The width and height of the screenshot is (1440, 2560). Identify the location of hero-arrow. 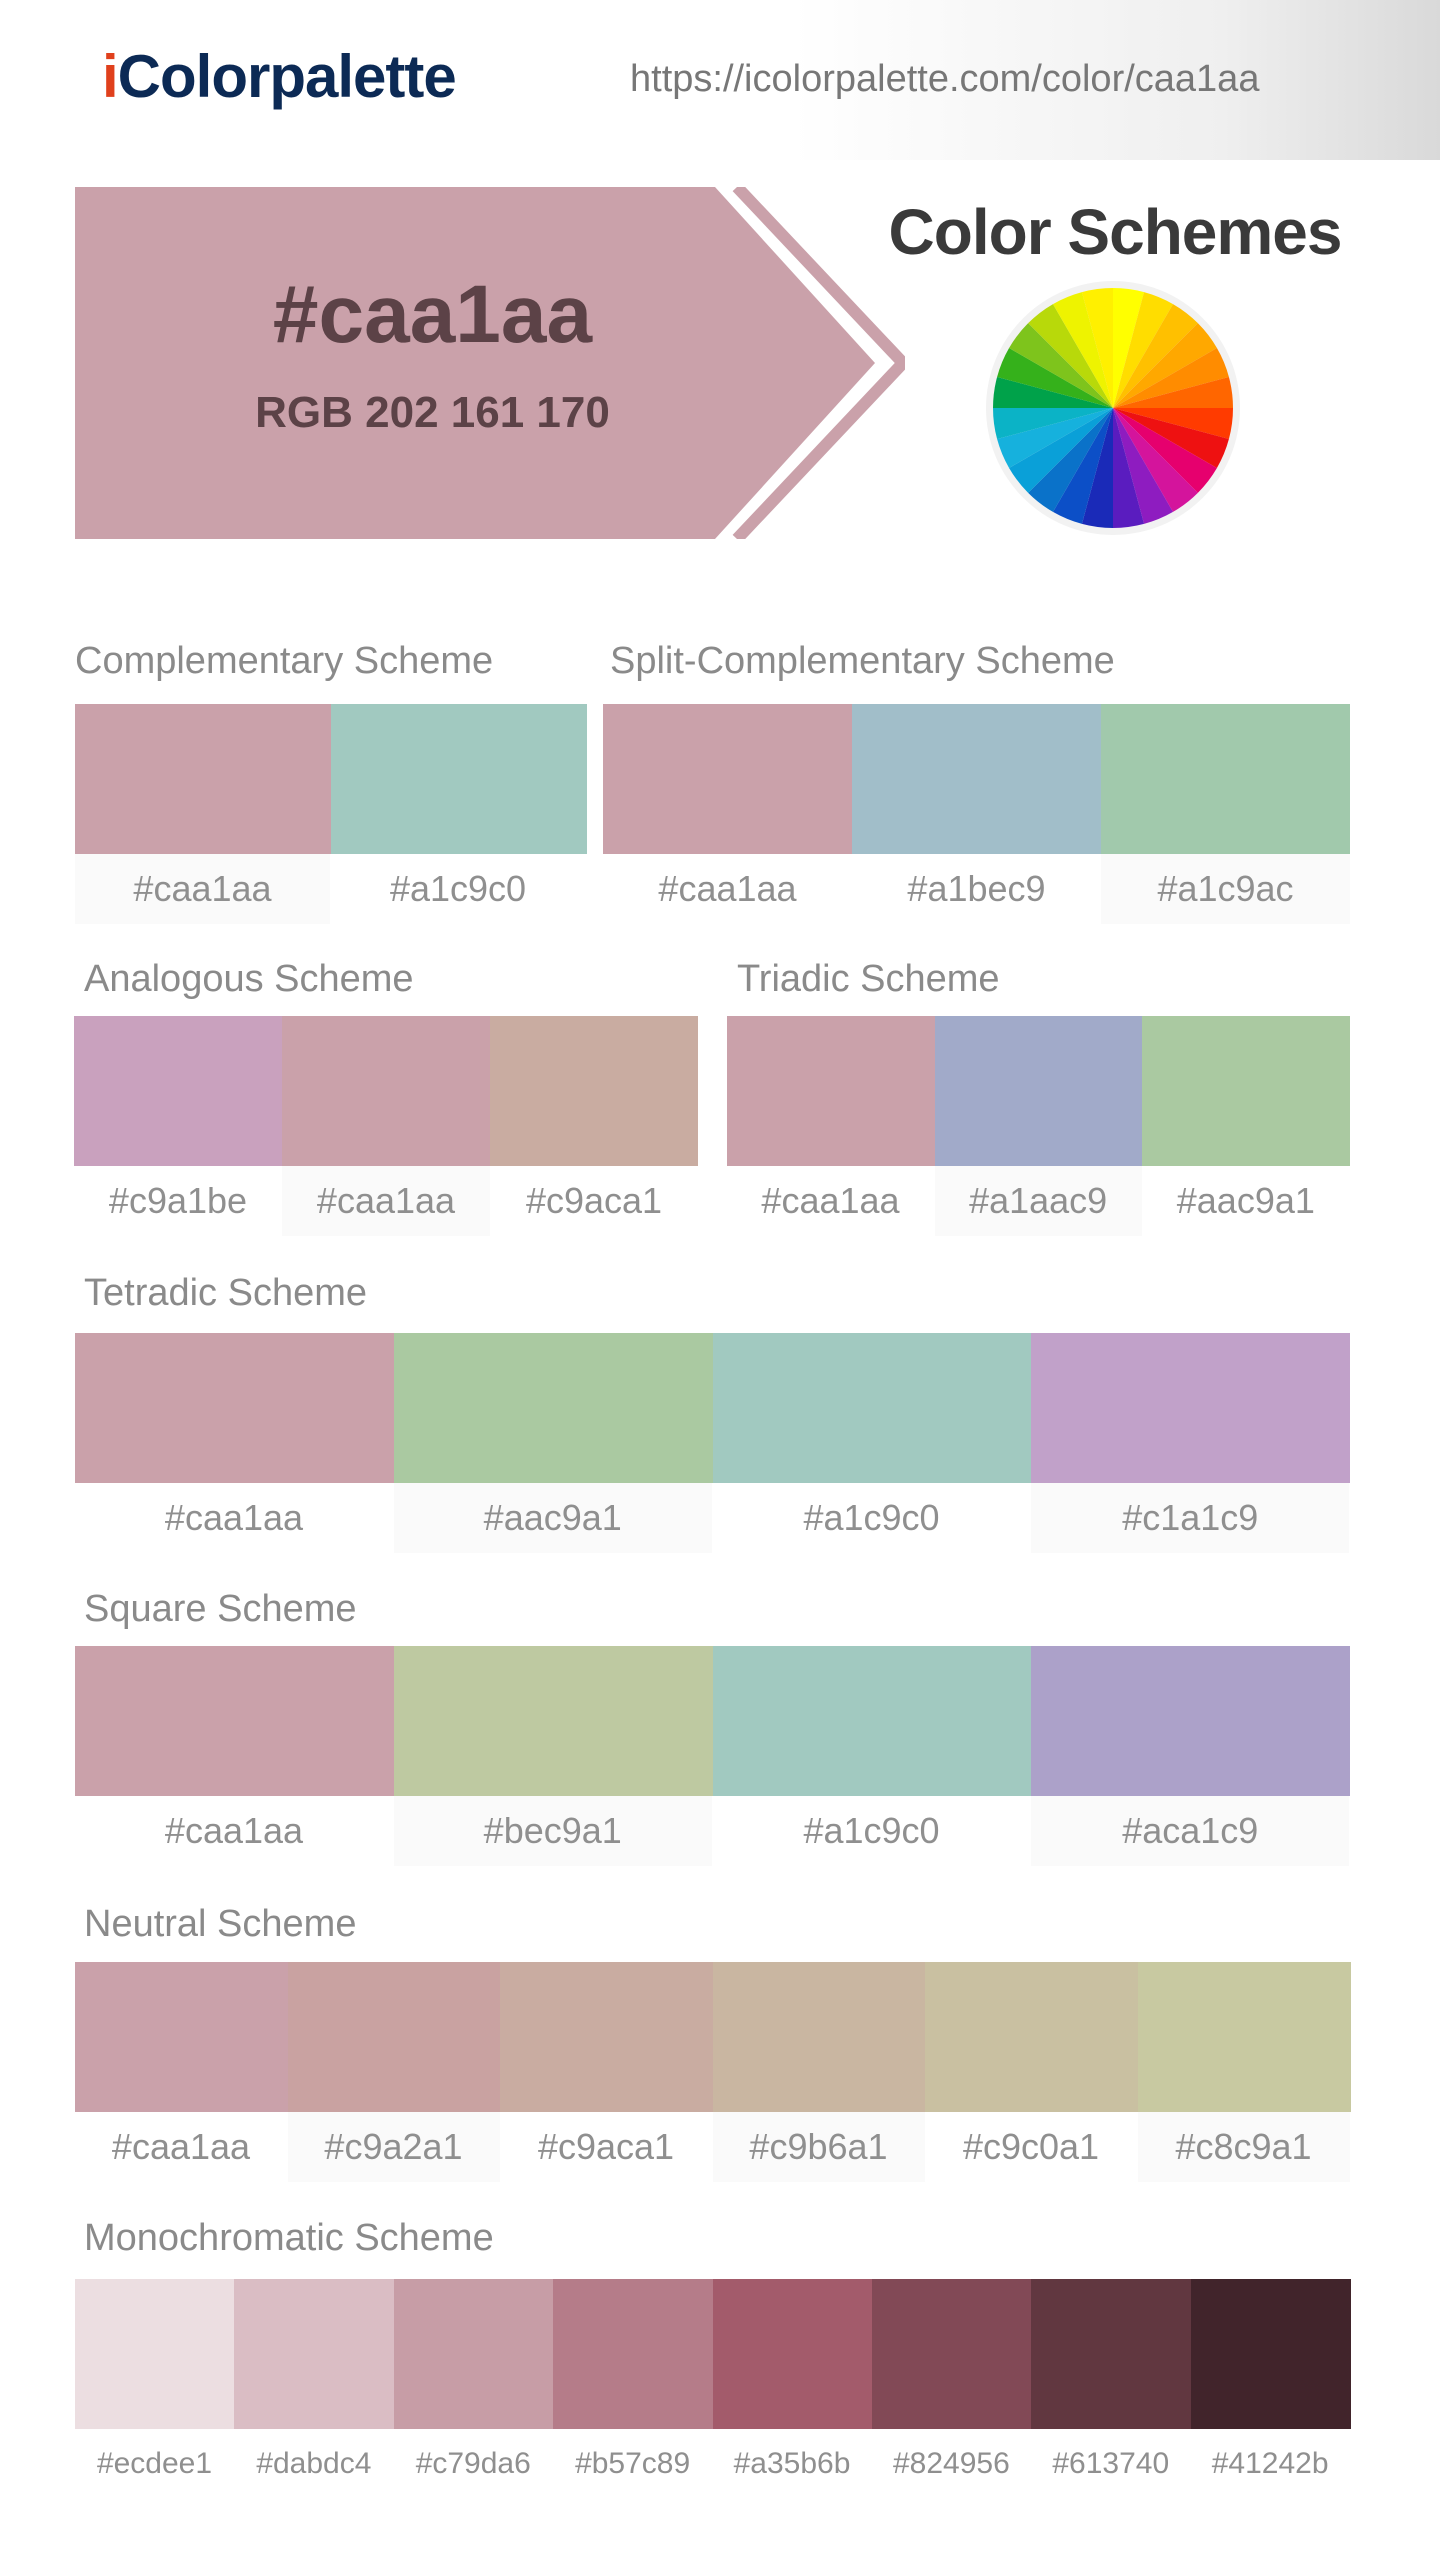
(810, 363).